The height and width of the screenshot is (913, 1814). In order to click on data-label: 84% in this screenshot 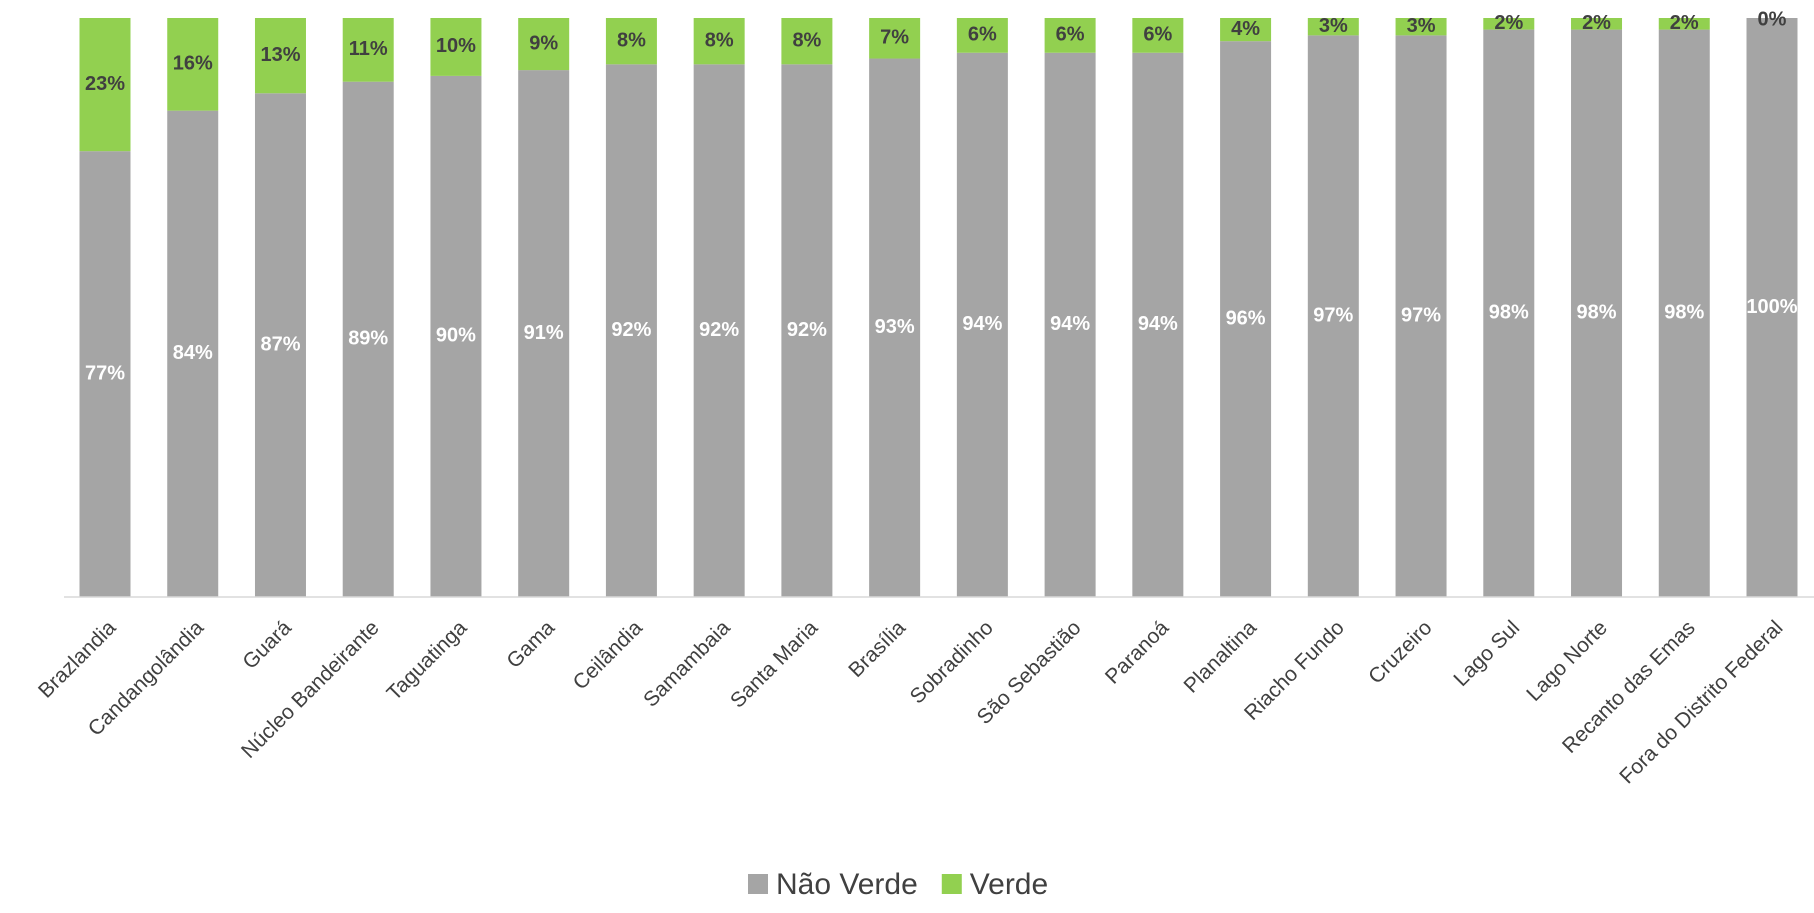, I will do `click(193, 353)`.